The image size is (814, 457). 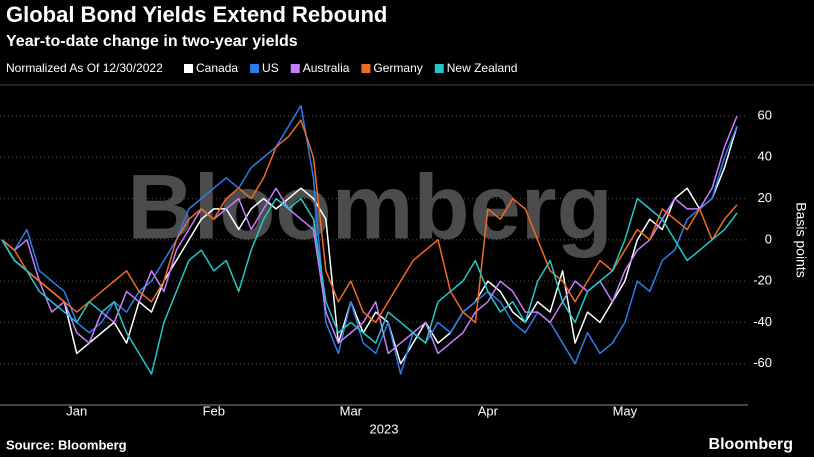 What do you see at coordinates (196, 14) in the screenshot?
I see `chart-title: Global Bond Yields Extend Rebound` at bounding box center [196, 14].